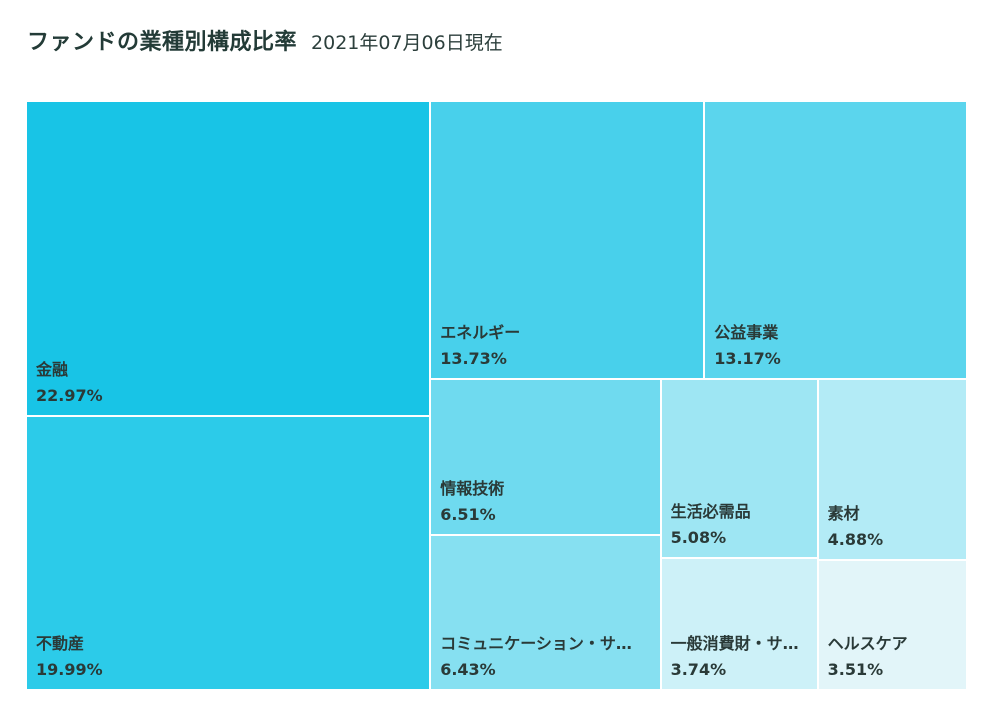  What do you see at coordinates (747, 358) in the screenshot?
I see `tile-percentage: 13.17%` at bounding box center [747, 358].